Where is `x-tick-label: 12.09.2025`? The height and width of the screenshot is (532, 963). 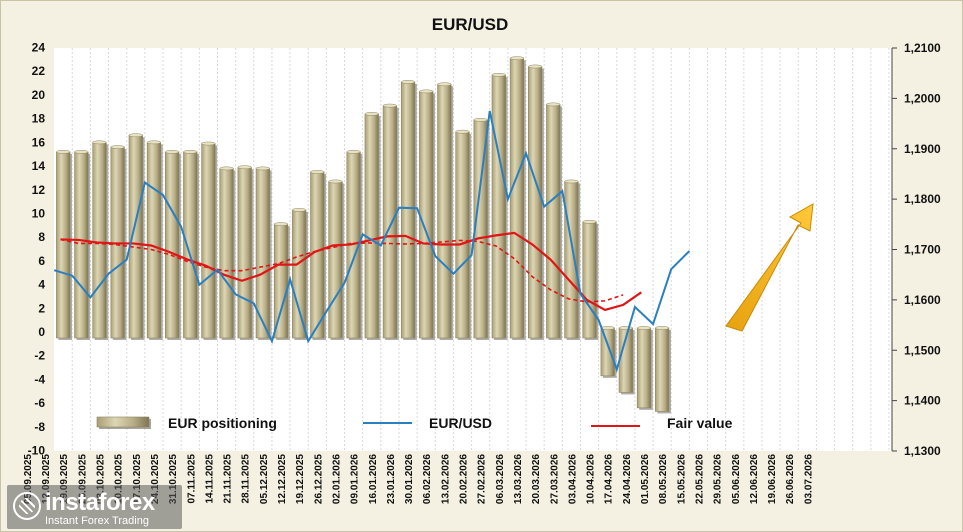
x-tick-label: 12.09.2025 is located at coordinates (46, 479).